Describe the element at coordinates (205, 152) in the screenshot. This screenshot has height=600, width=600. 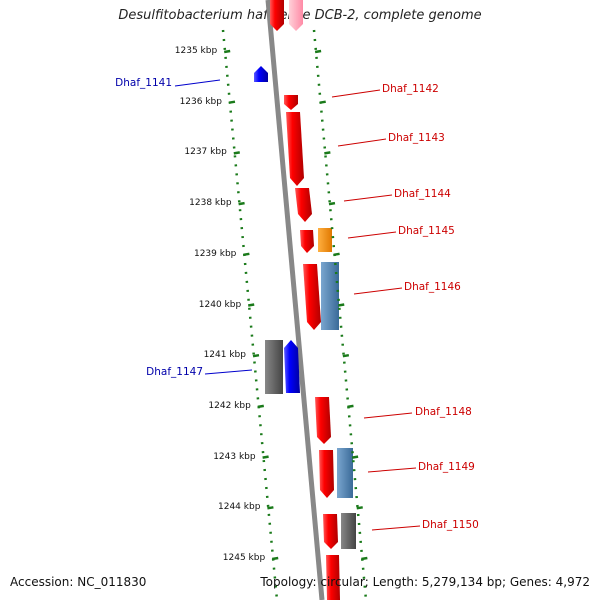
I see `kbp-tick-label: 1237 kbp` at that location.